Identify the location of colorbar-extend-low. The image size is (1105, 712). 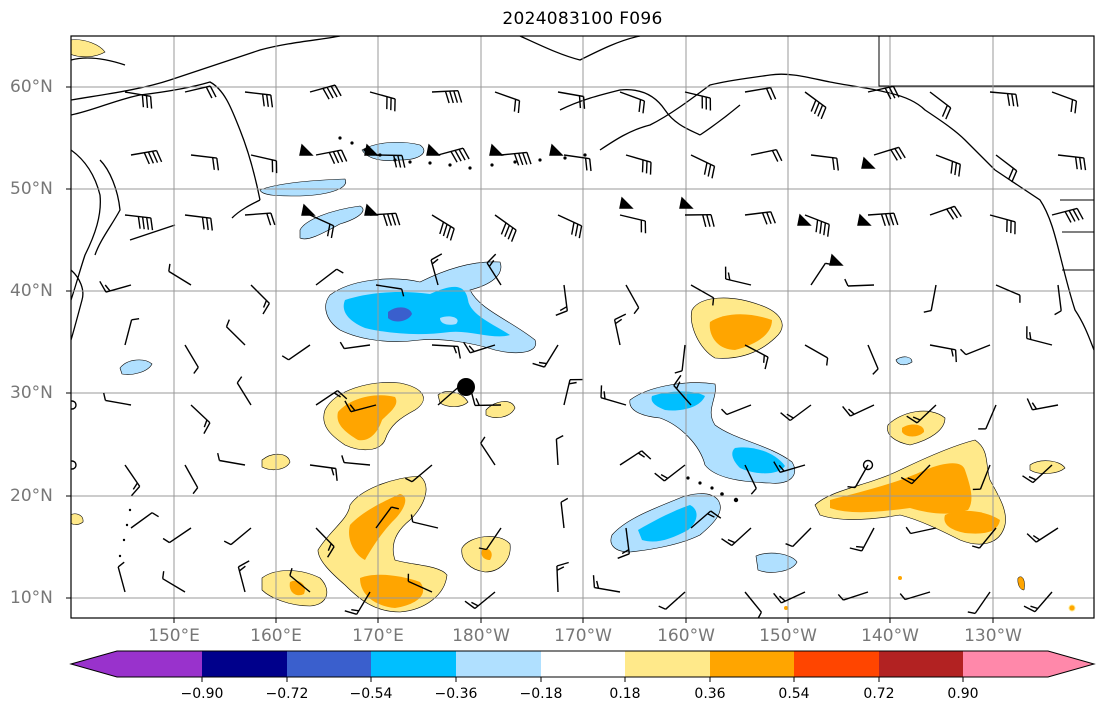
(136, 664).